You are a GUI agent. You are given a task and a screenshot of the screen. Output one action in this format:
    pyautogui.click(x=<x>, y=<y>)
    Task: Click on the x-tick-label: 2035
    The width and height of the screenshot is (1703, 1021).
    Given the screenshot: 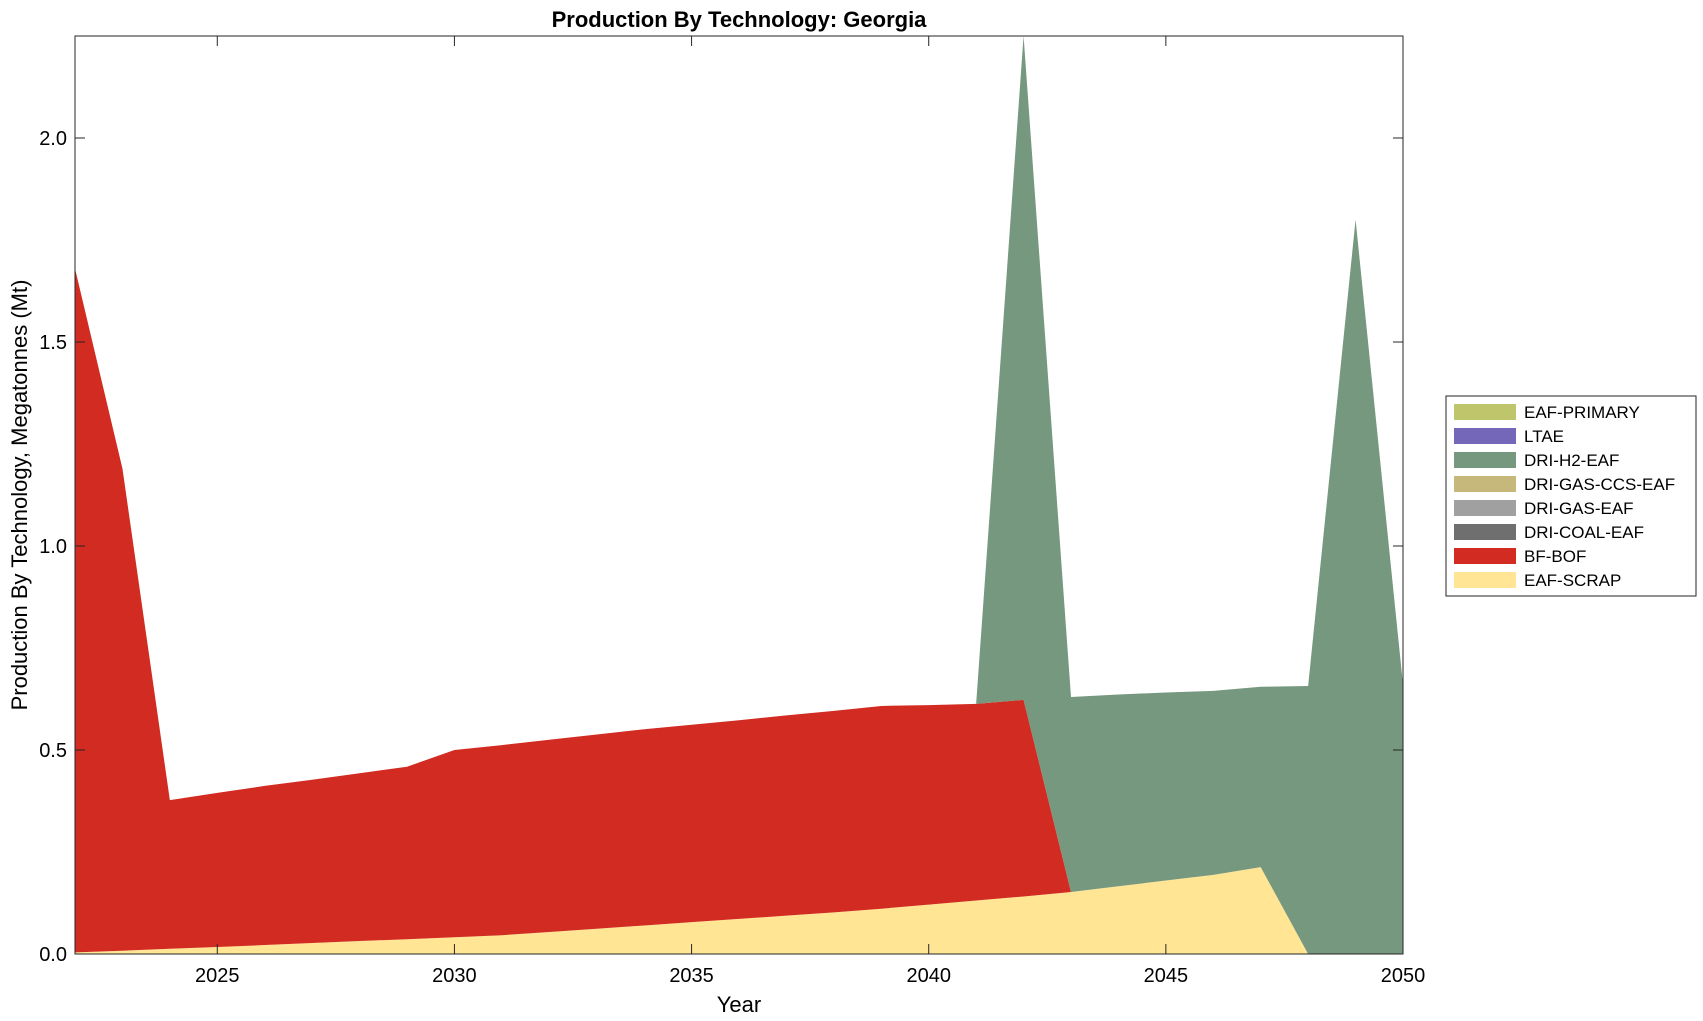 What is the action you would take?
    pyautogui.click(x=691, y=976)
    